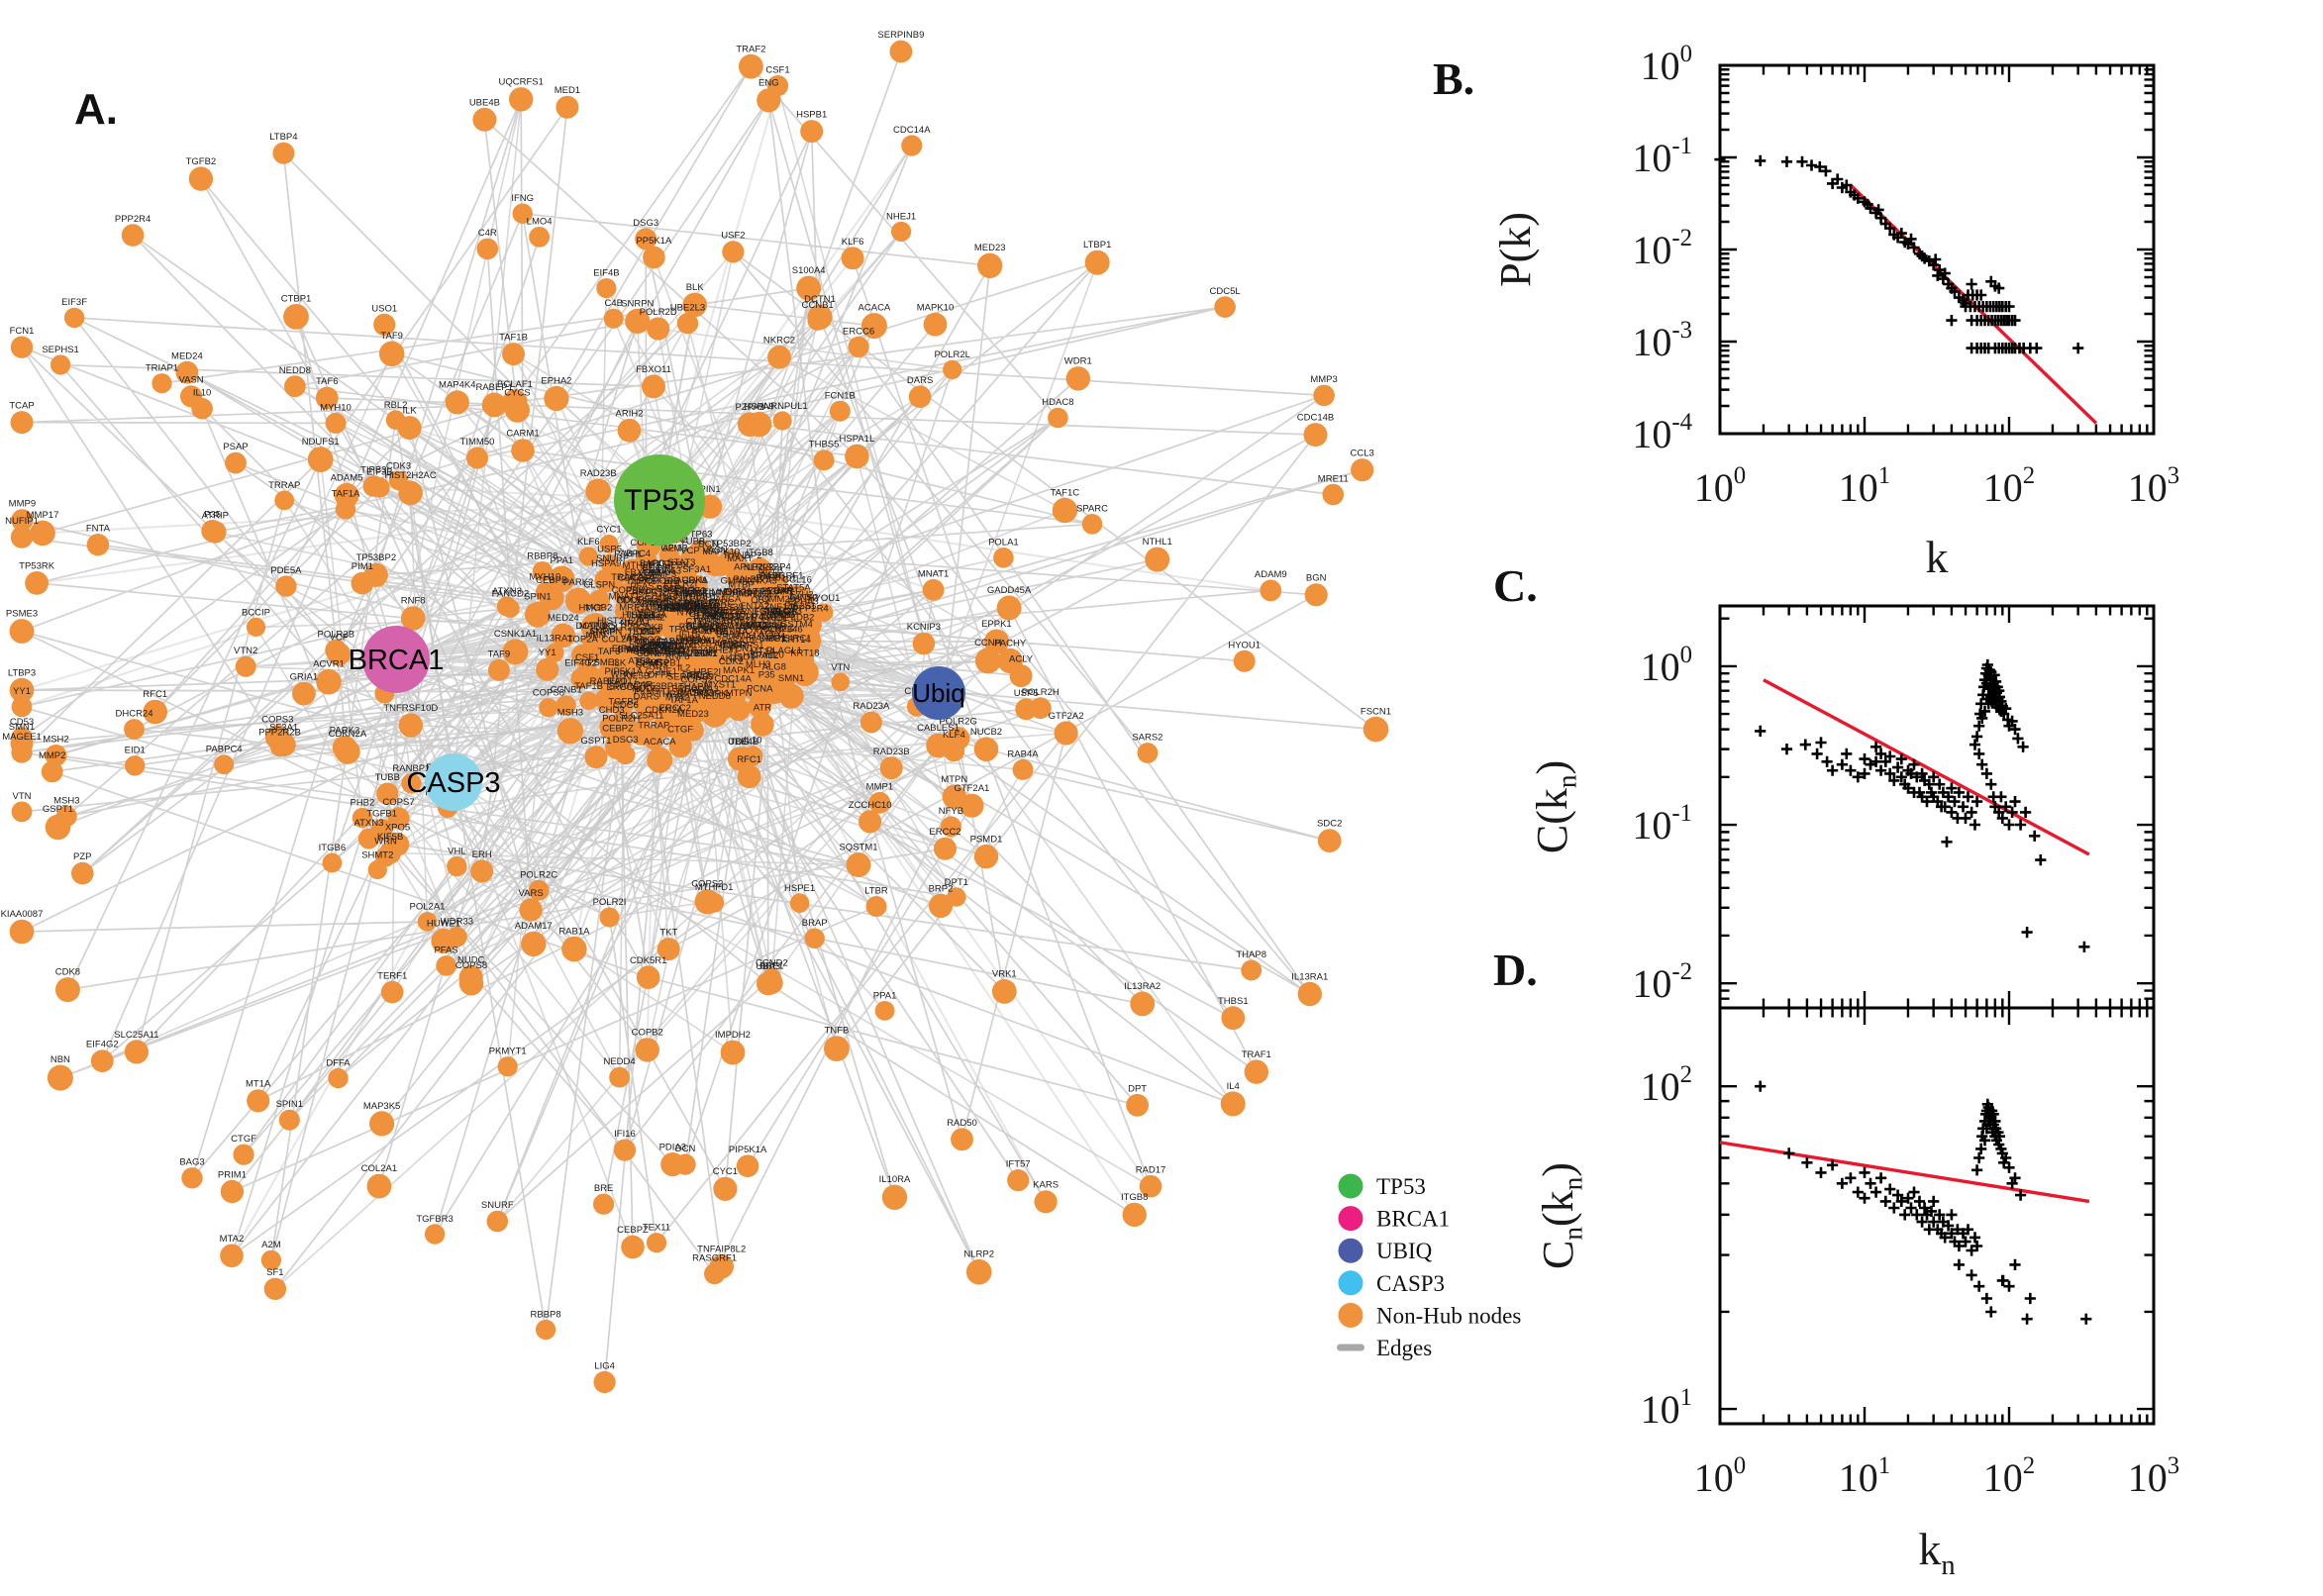 This screenshot has height=1596, width=2323. Describe the element at coordinates (347, 477) in the screenshot. I see `network-node-label: ADAM5` at that location.